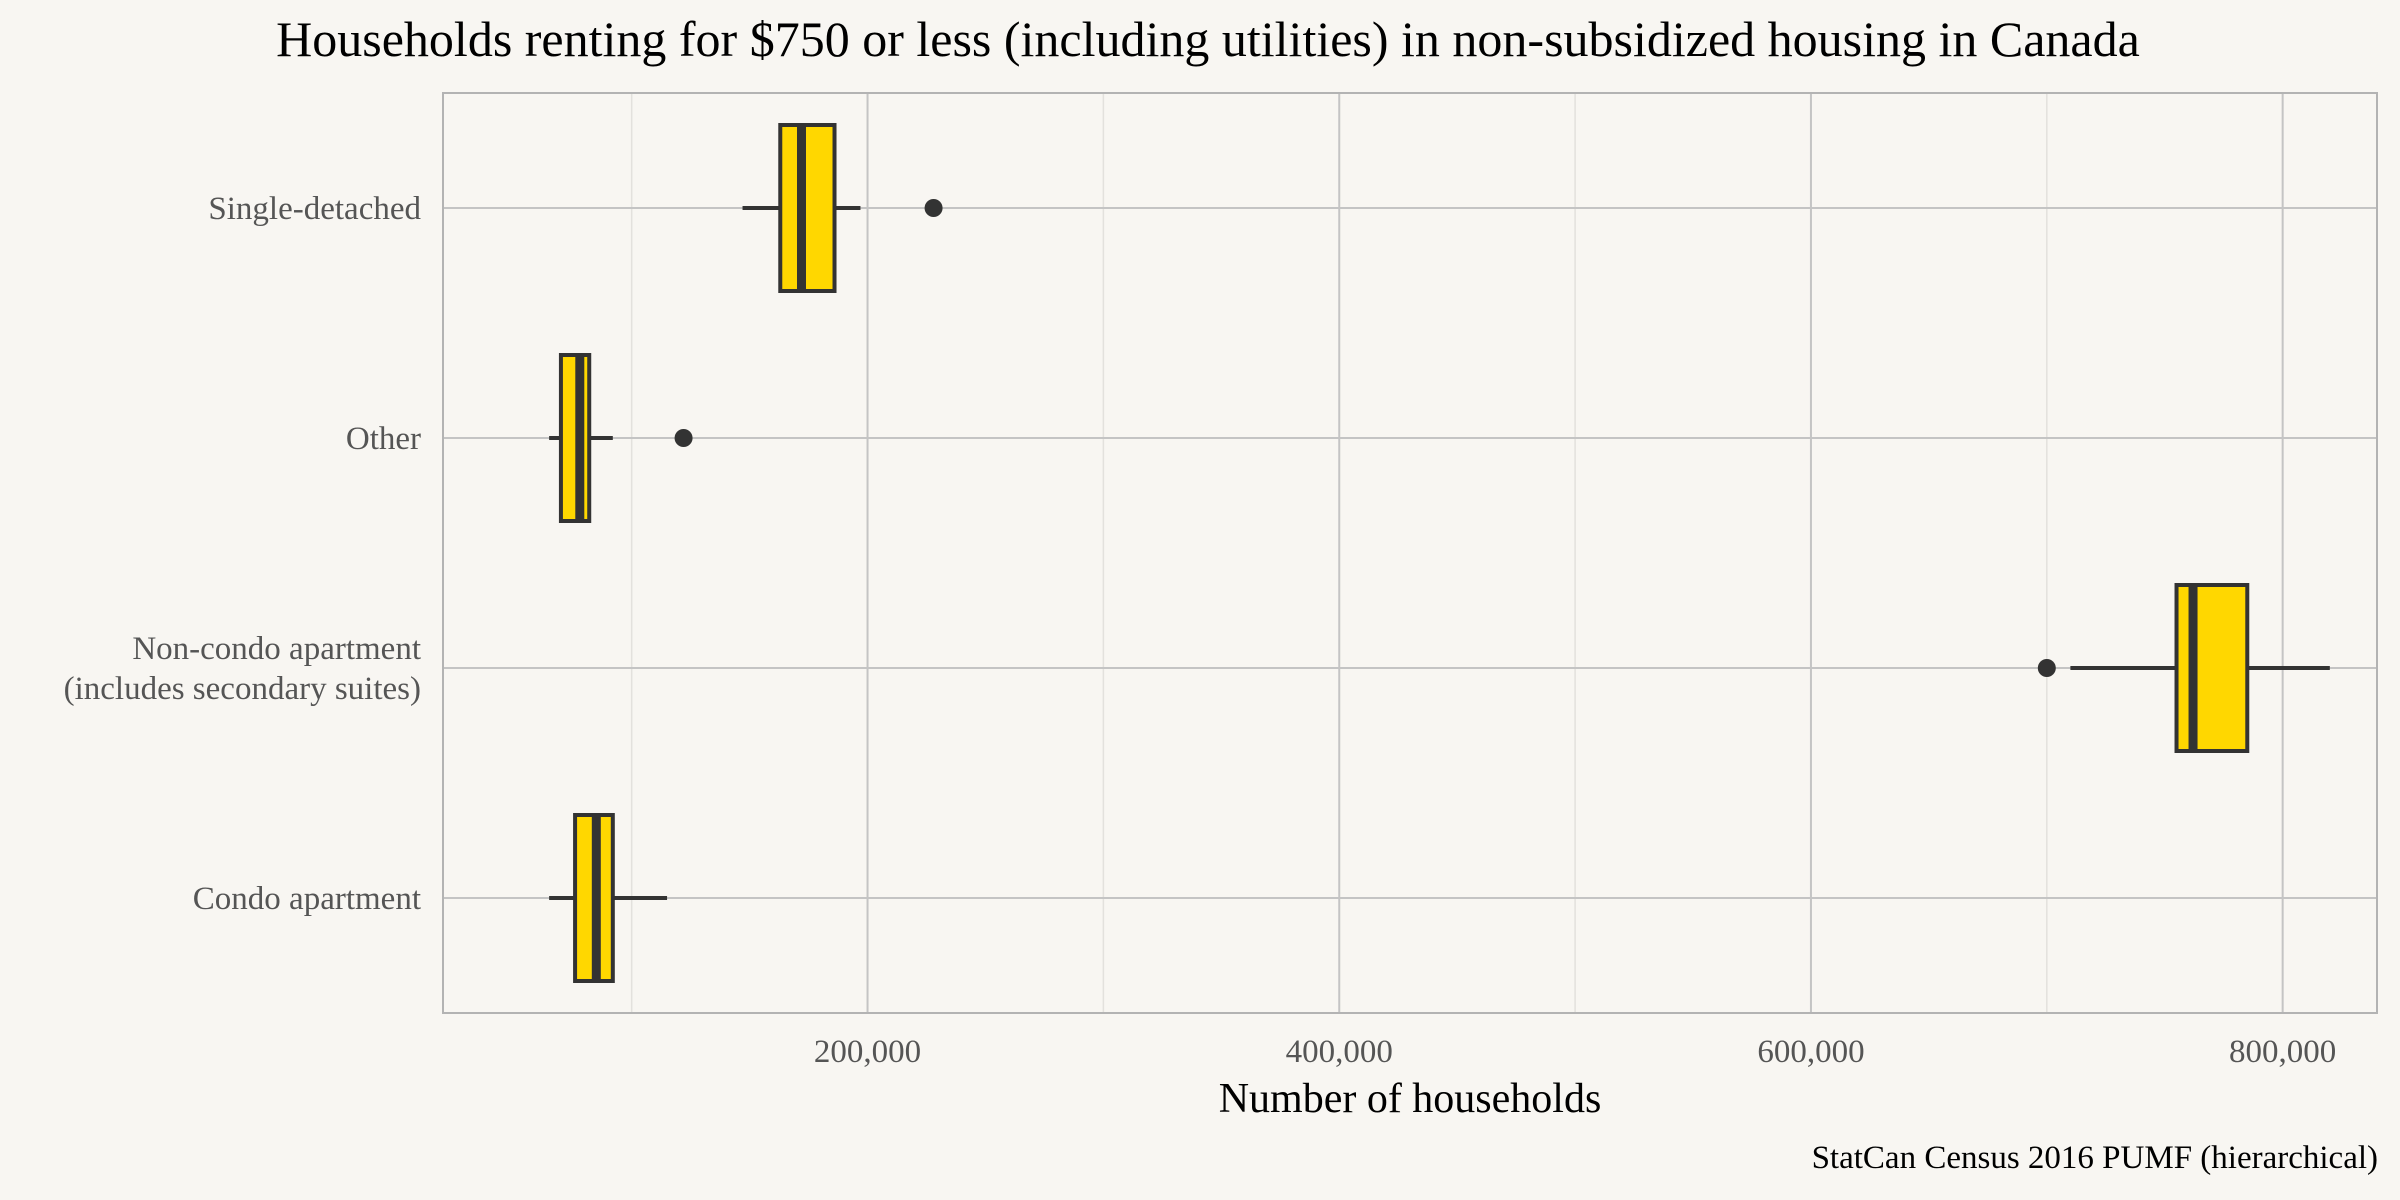  What do you see at coordinates (1339, 1052) in the screenshot?
I see `x-tick-label: 400,000` at bounding box center [1339, 1052].